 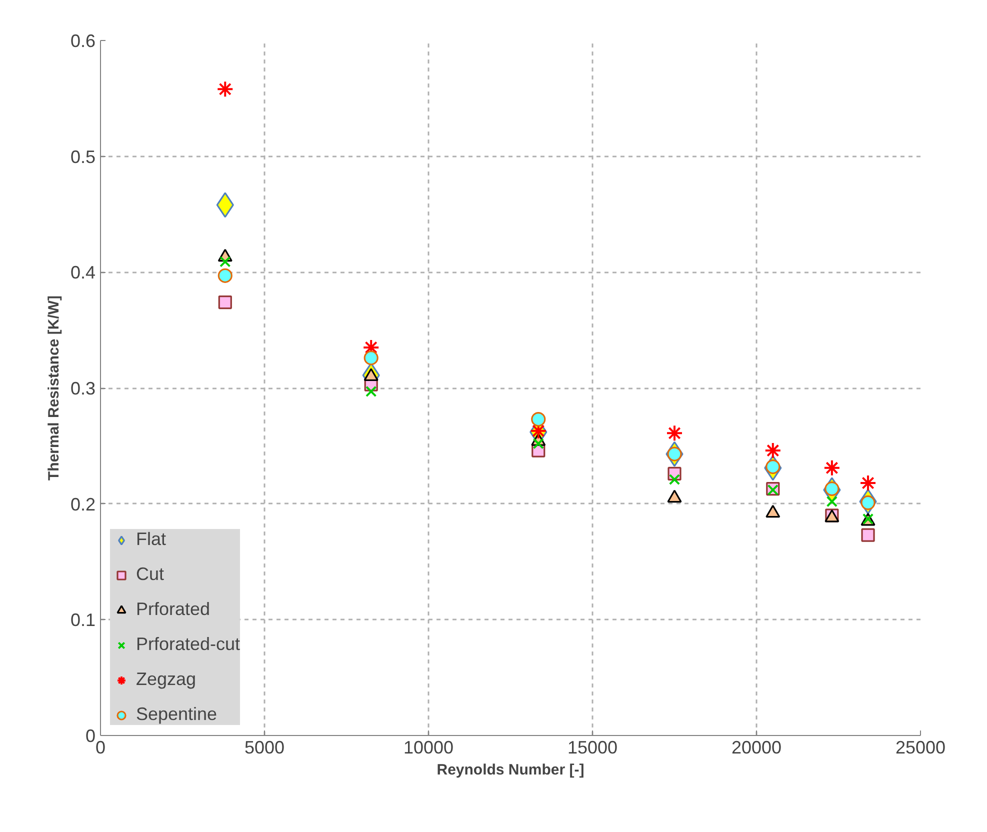 I want to click on x-tick-label: 10000, so click(x=428, y=748).